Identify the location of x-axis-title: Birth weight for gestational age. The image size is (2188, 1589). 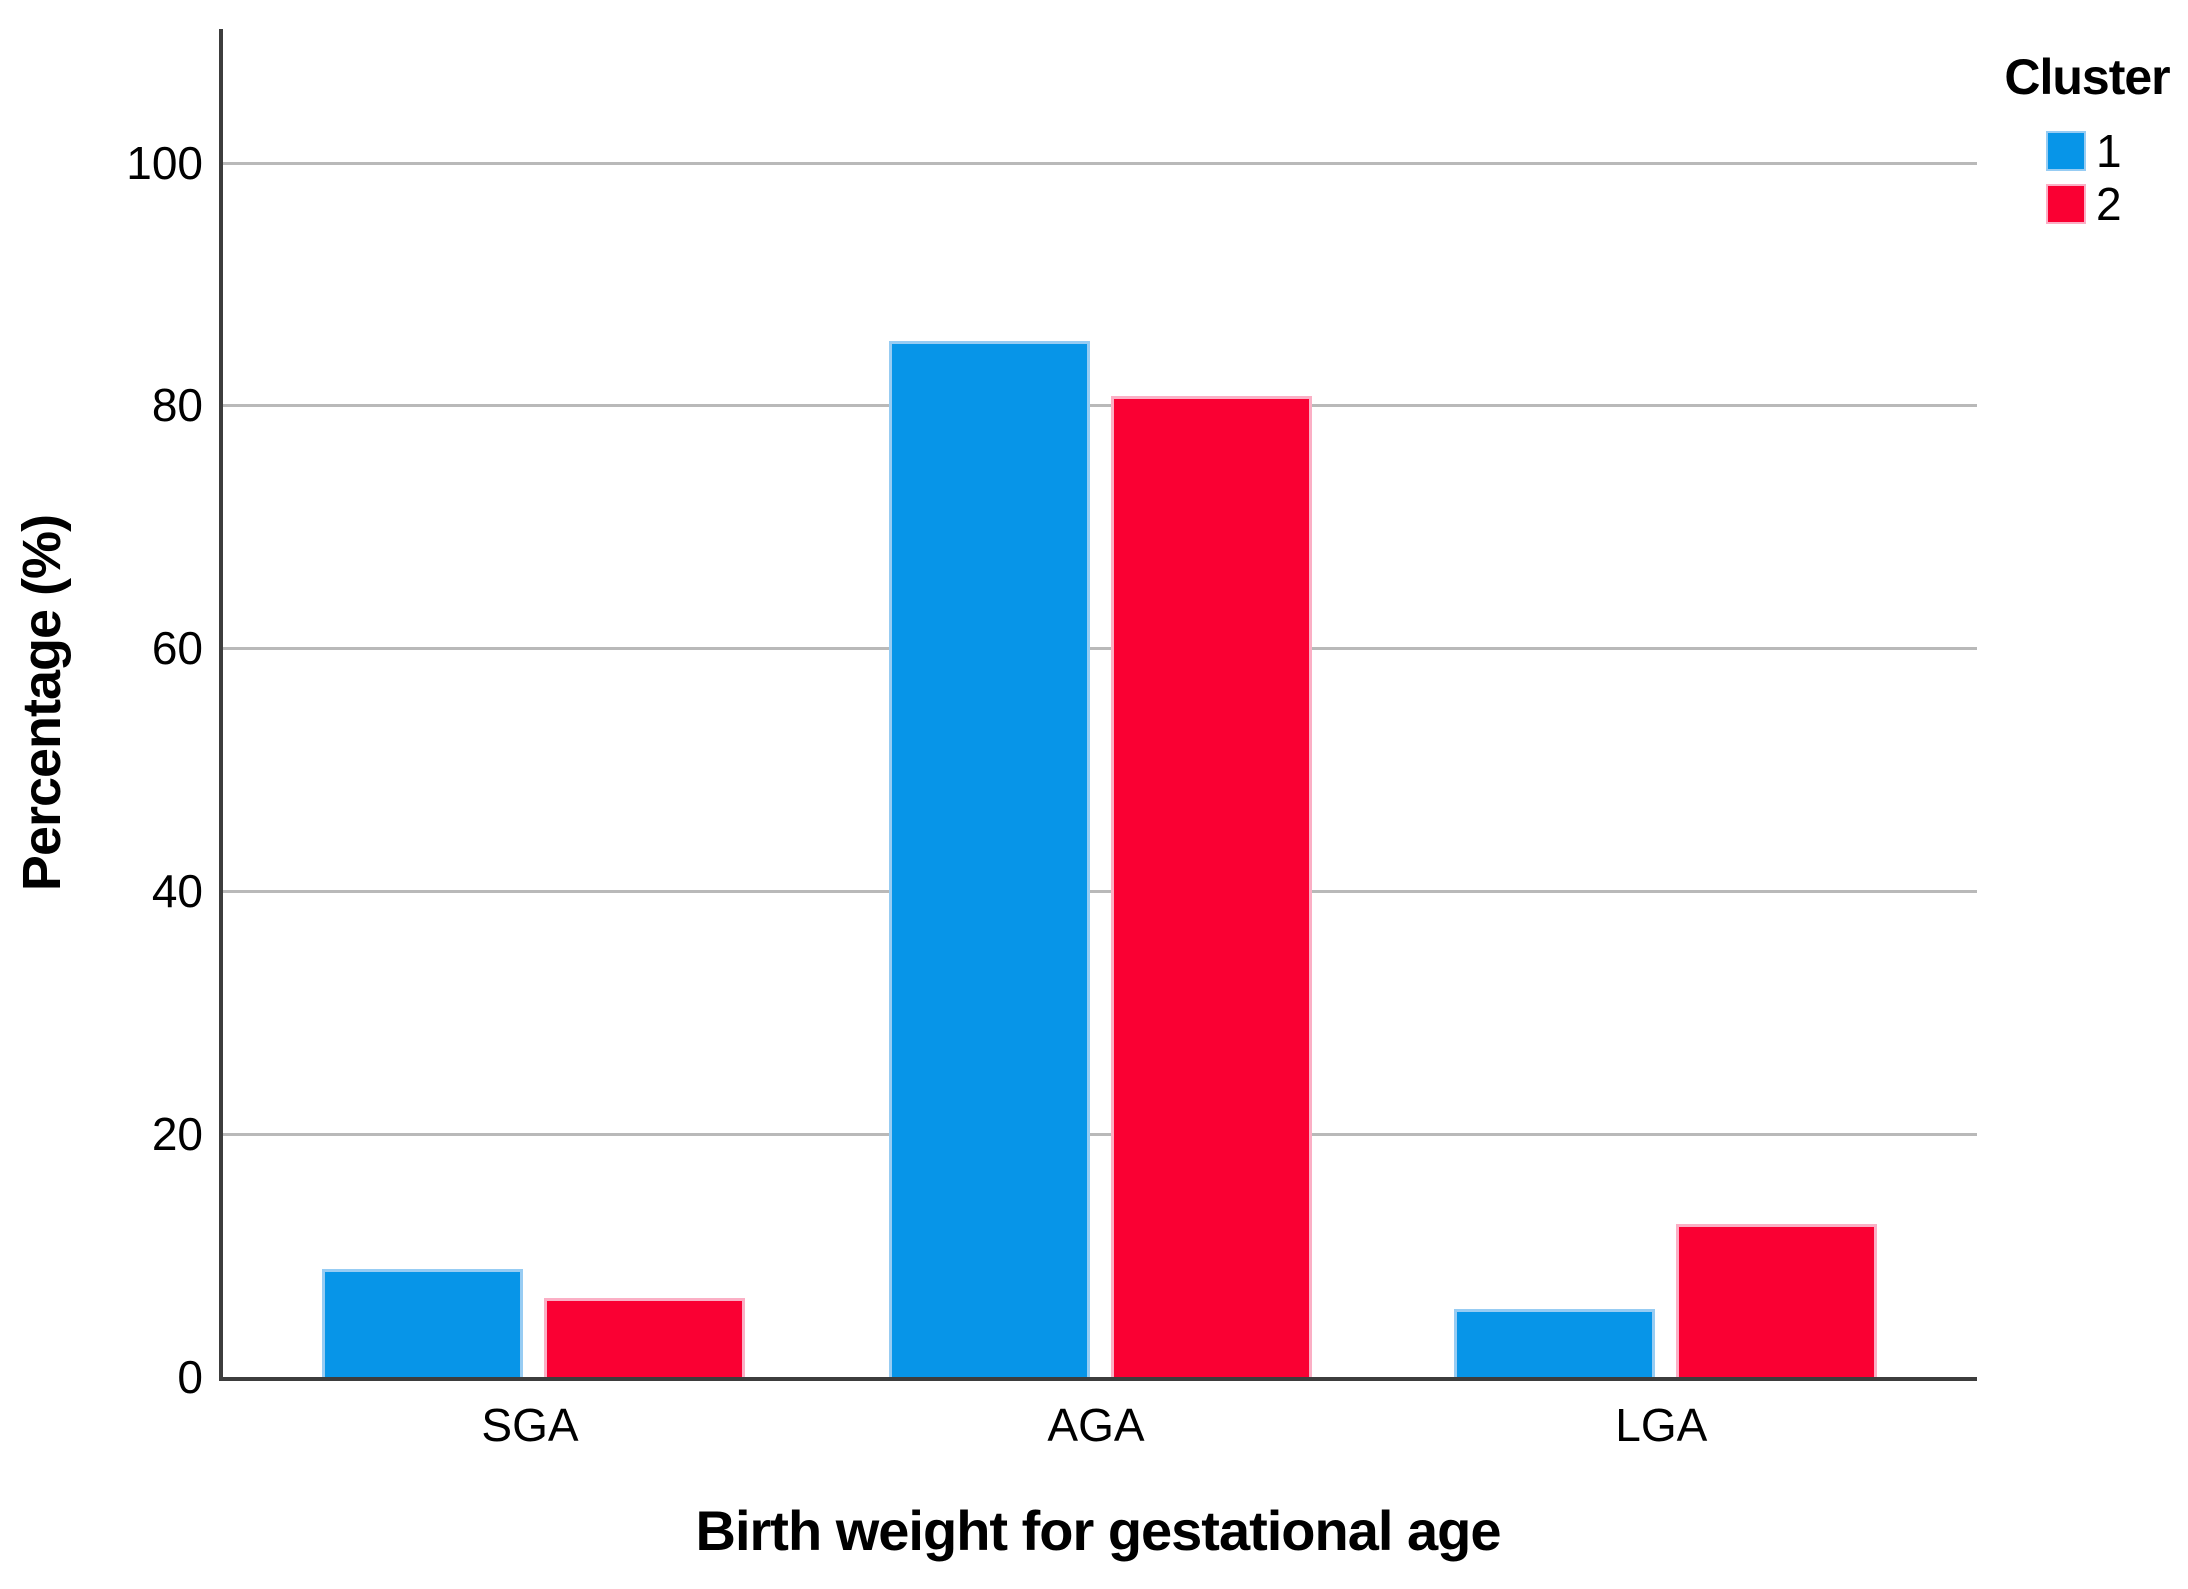
(1098, 1530).